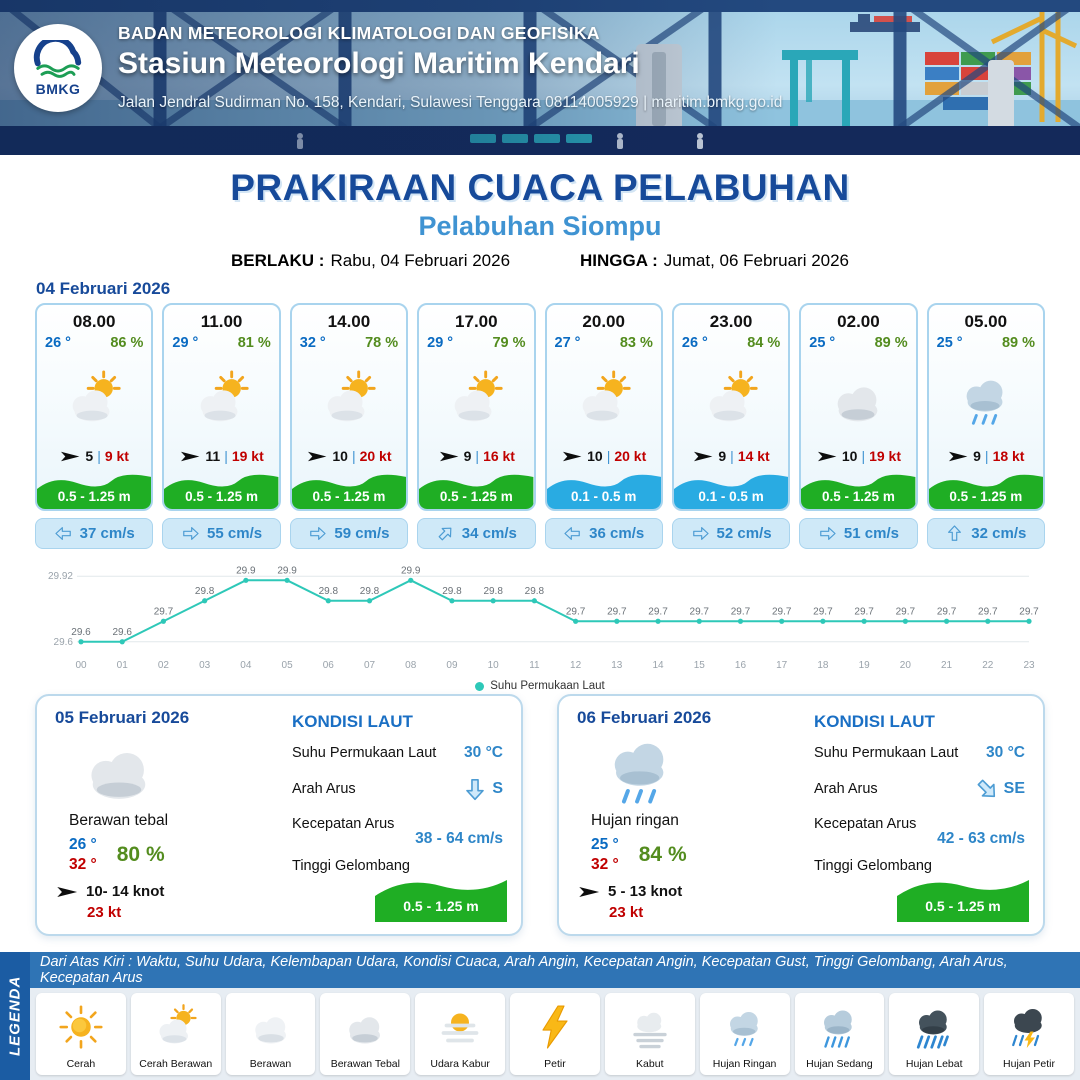 Image resolution: width=1080 pixels, height=1080 pixels. Describe the element at coordinates (382, 343) in the screenshot. I see `humidity: 78 %` at that location.